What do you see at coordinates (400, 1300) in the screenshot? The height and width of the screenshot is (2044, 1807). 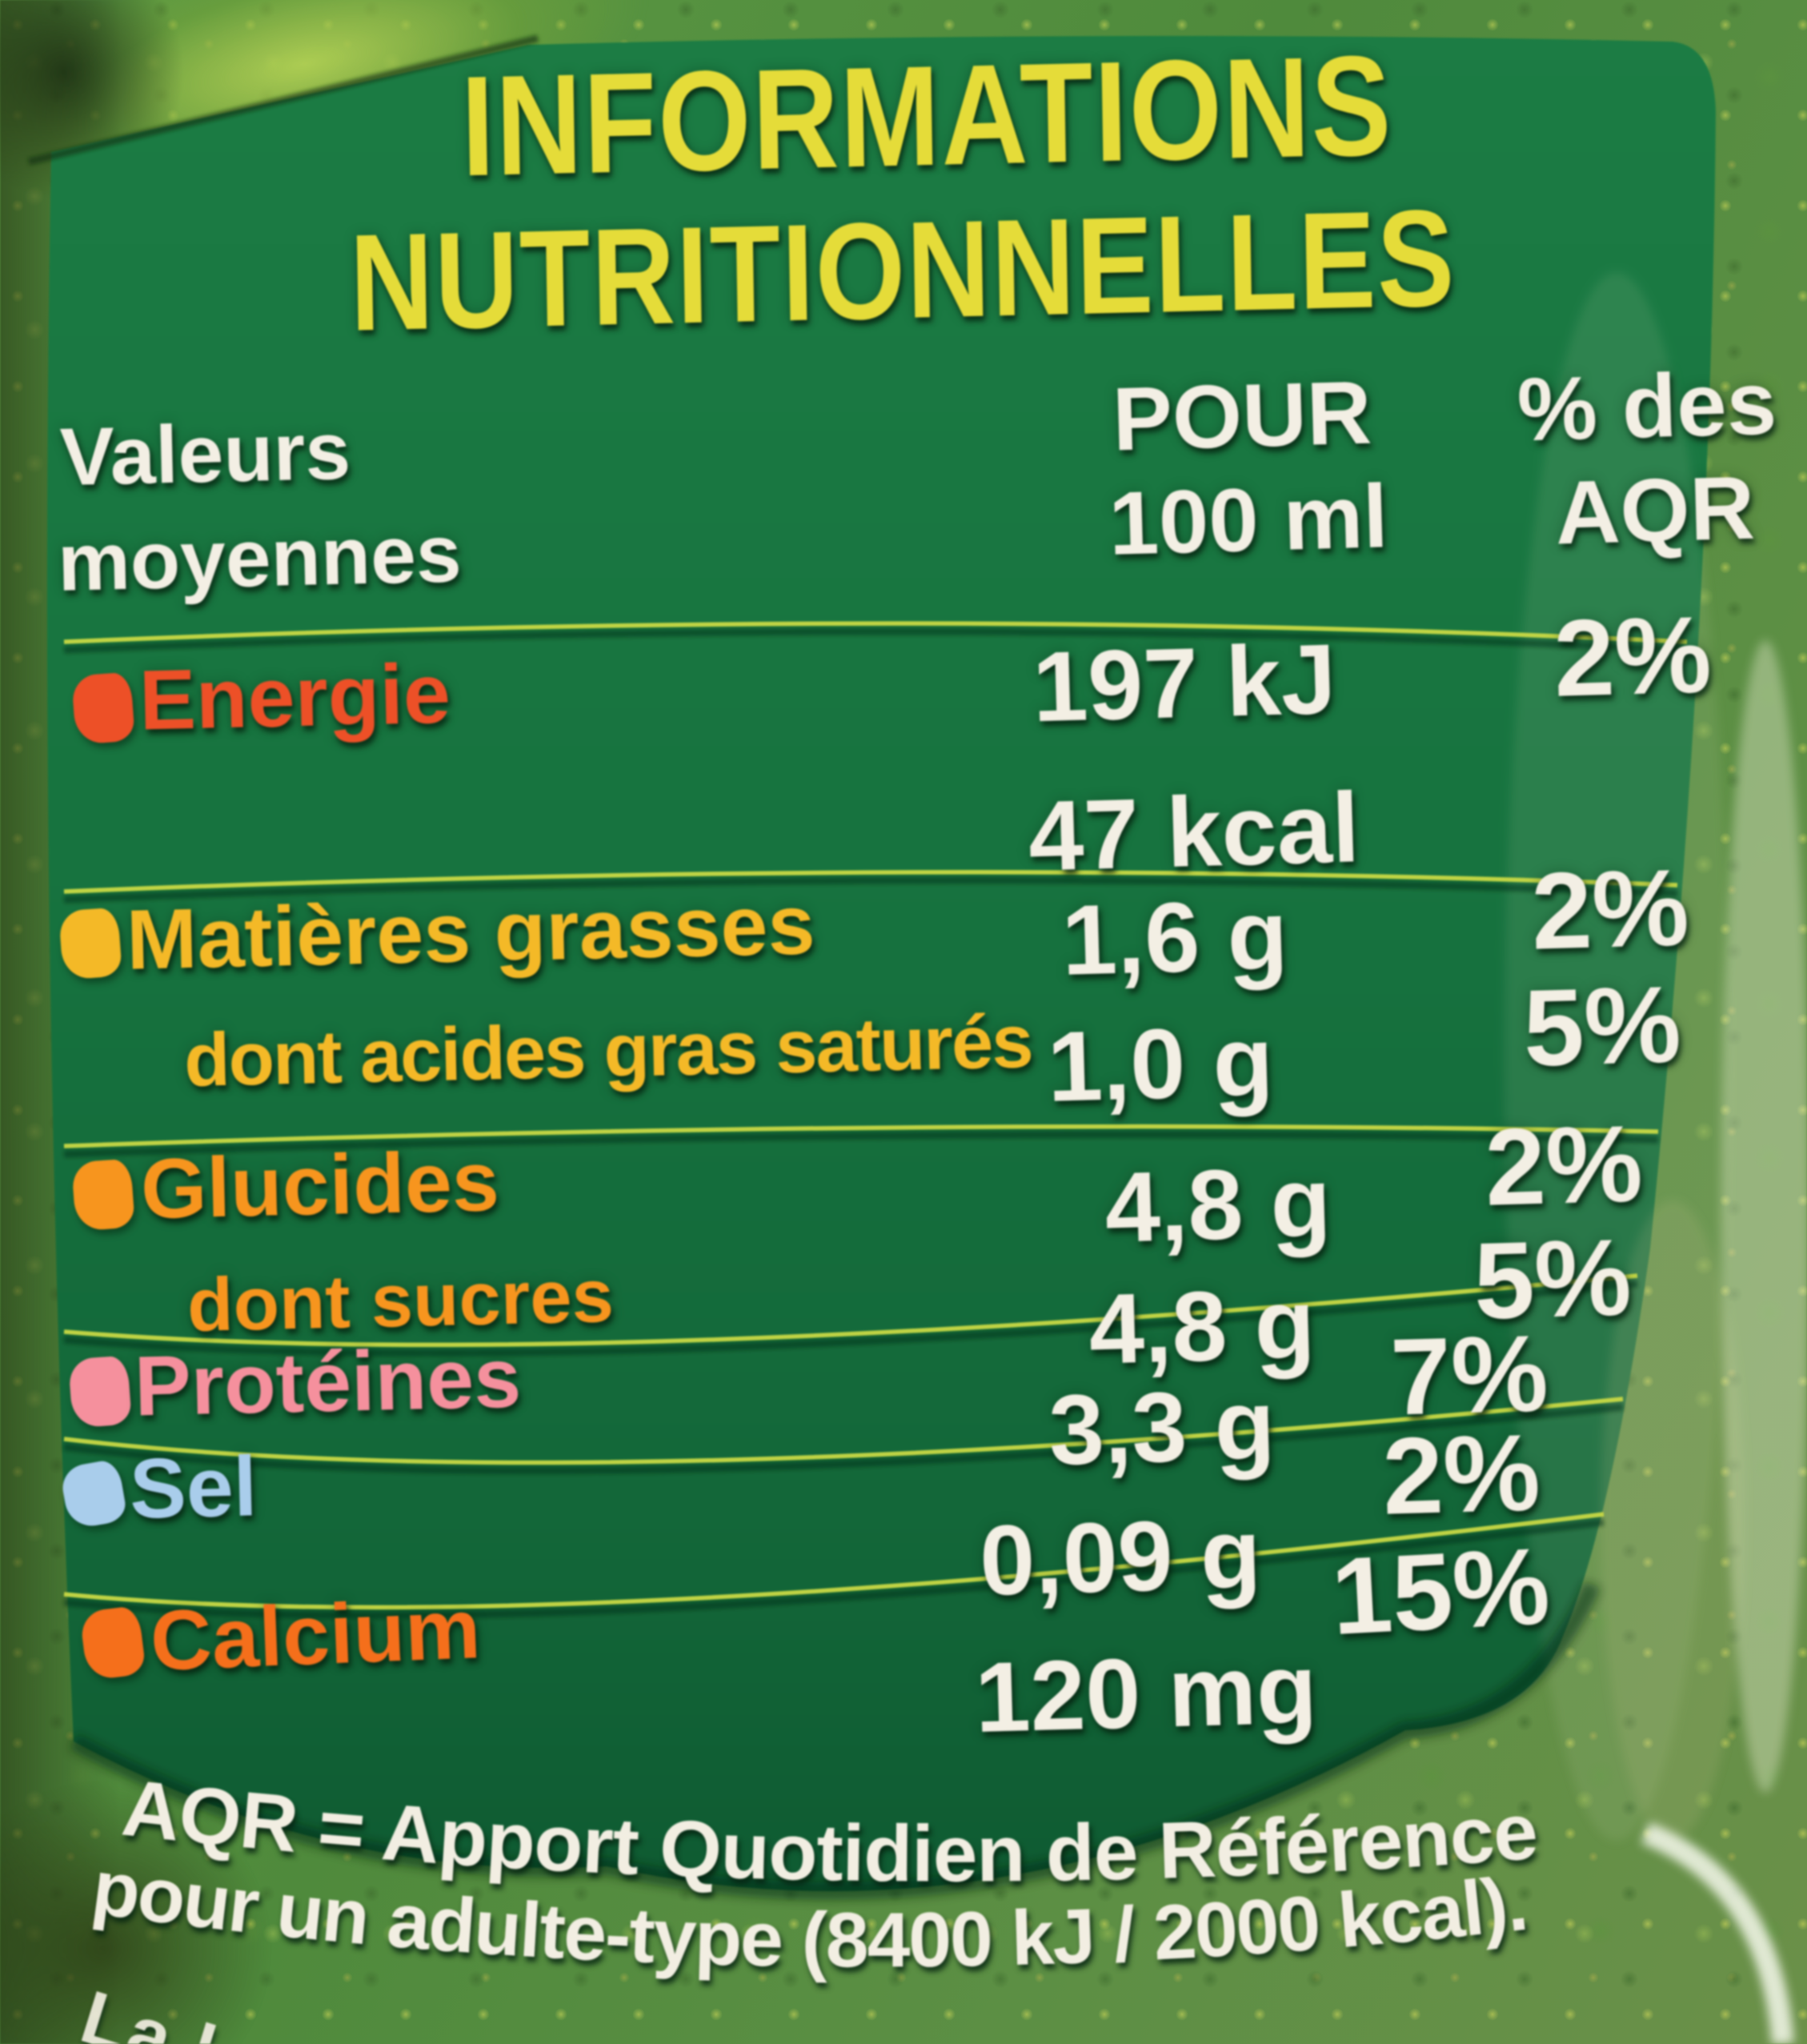 I see `dont-sucres-label: dont sucres` at bounding box center [400, 1300].